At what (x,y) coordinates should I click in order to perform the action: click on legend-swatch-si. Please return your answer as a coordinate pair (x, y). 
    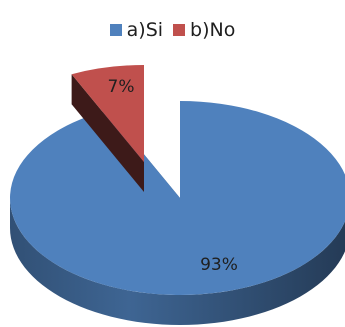
    Looking at the image, I should click on (115, 30).